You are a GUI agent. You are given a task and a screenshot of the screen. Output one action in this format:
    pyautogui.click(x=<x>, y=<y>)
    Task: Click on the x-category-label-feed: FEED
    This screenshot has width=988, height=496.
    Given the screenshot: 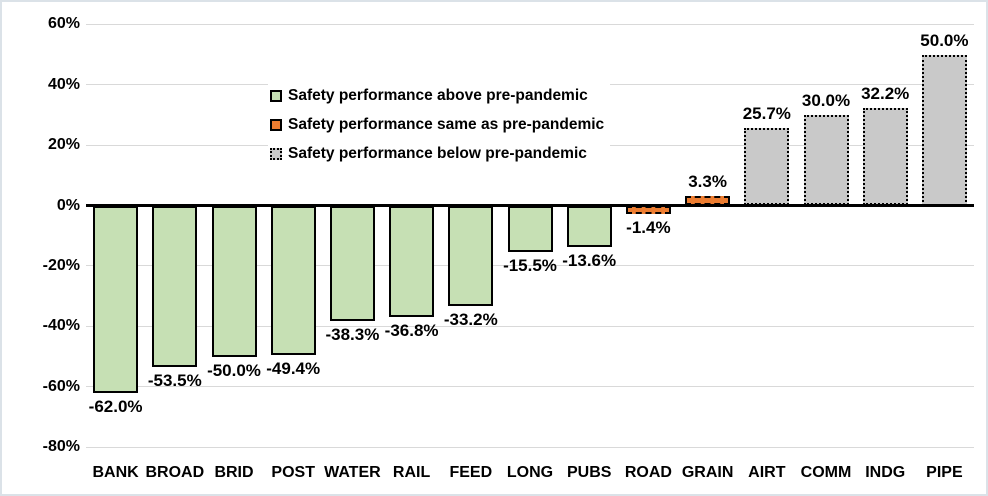 What is the action you would take?
    pyautogui.click(x=471, y=472)
    